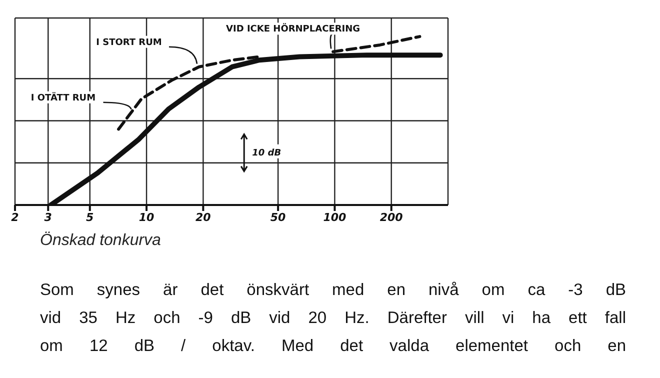 The width and height of the screenshot is (660, 378). I want to click on x-tick-label: 100, so click(335, 217).